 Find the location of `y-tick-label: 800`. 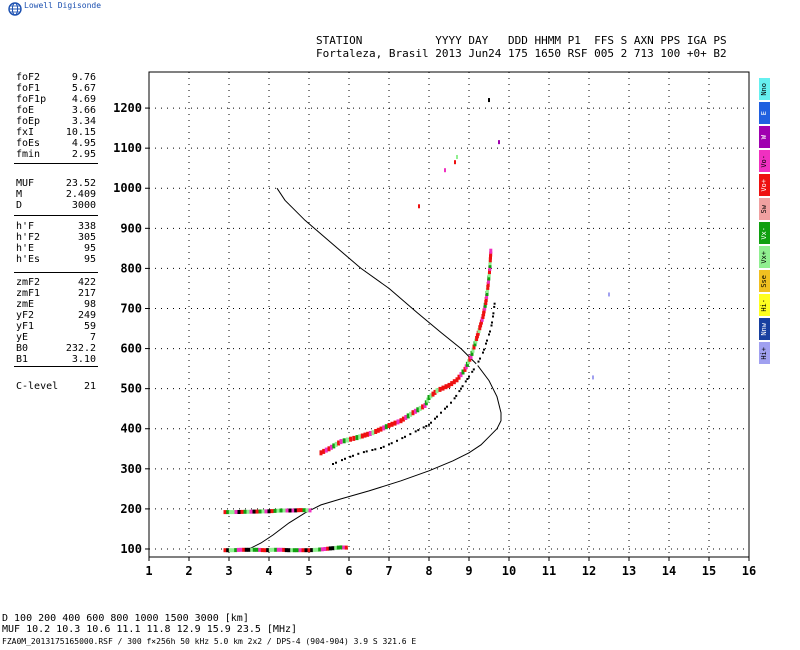

y-tick-label: 800 is located at coordinates (131, 268).